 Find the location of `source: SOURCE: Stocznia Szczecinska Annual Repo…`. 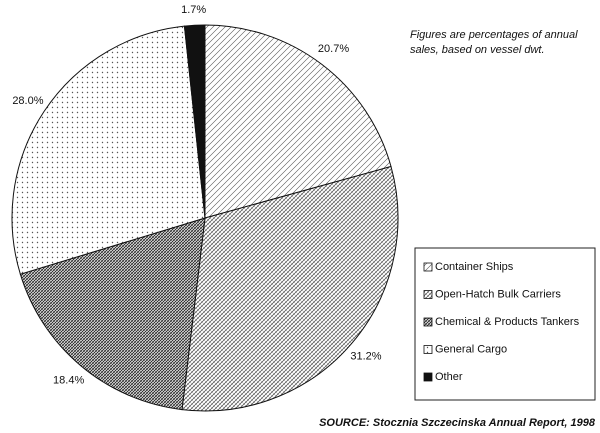

source: SOURCE: Stocznia Szczecinska Annual Repo… is located at coordinates (457, 423).